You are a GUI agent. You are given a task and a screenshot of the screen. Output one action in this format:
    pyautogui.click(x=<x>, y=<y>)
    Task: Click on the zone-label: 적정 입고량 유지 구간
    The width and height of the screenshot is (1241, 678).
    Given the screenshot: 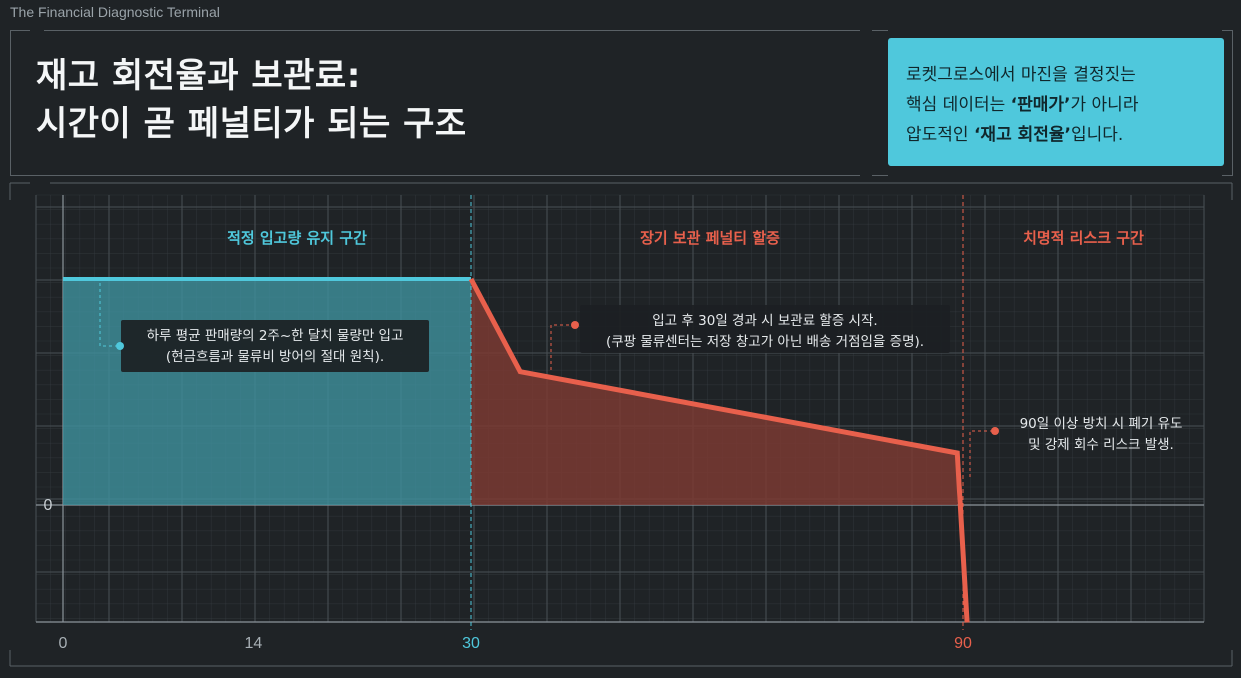 What is the action you would take?
    pyautogui.click(x=297, y=238)
    